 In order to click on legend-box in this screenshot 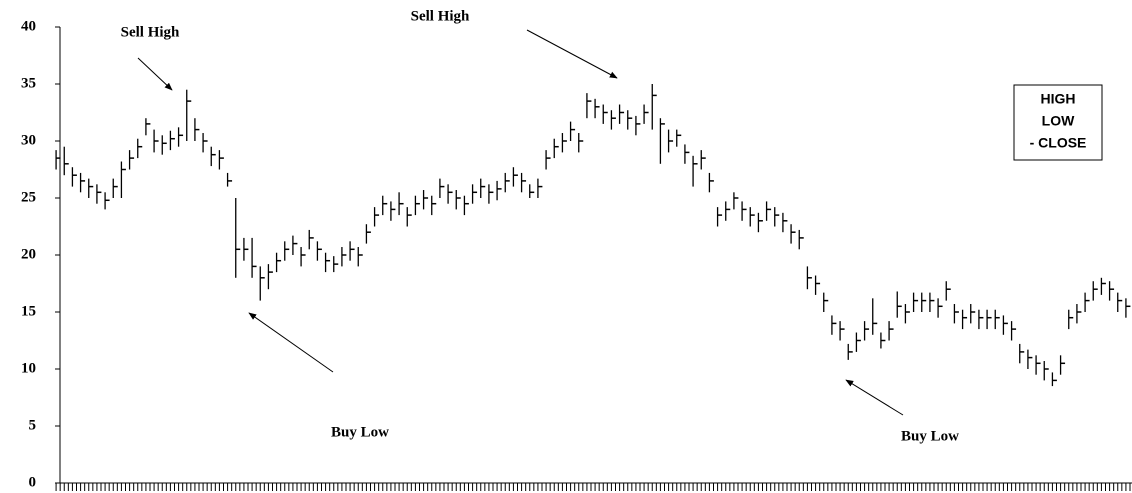, I will do `click(1058, 122)`.